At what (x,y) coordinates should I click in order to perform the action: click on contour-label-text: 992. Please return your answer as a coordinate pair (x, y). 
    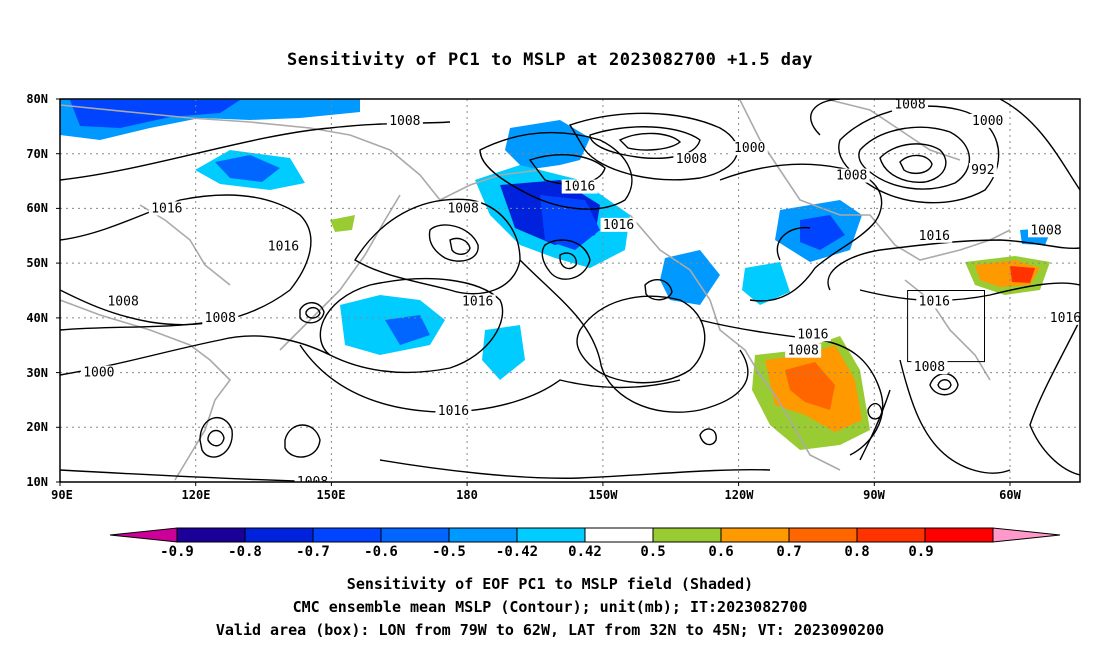
    Looking at the image, I should click on (982, 170).